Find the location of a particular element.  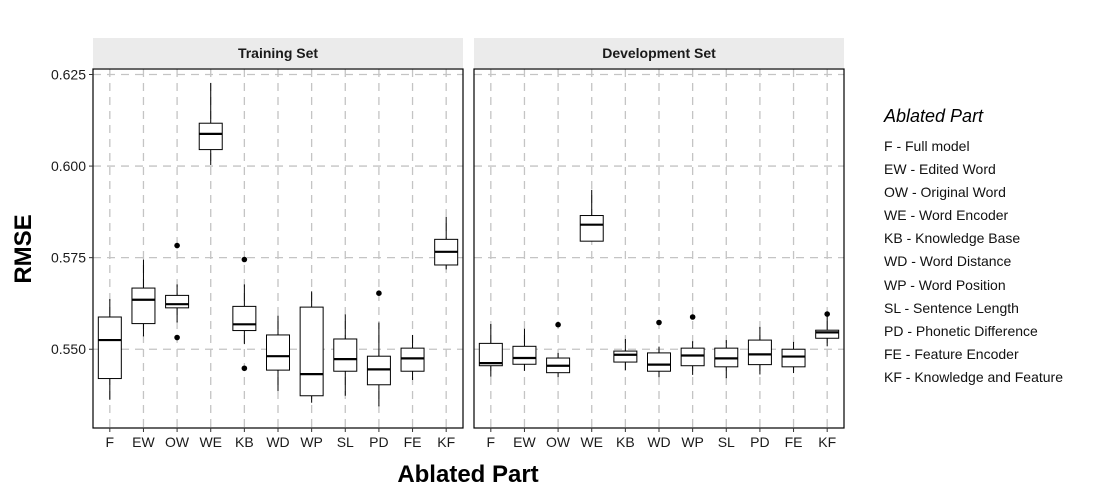

legend-item: WE - Word Encoder is located at coordinates (946, 215).